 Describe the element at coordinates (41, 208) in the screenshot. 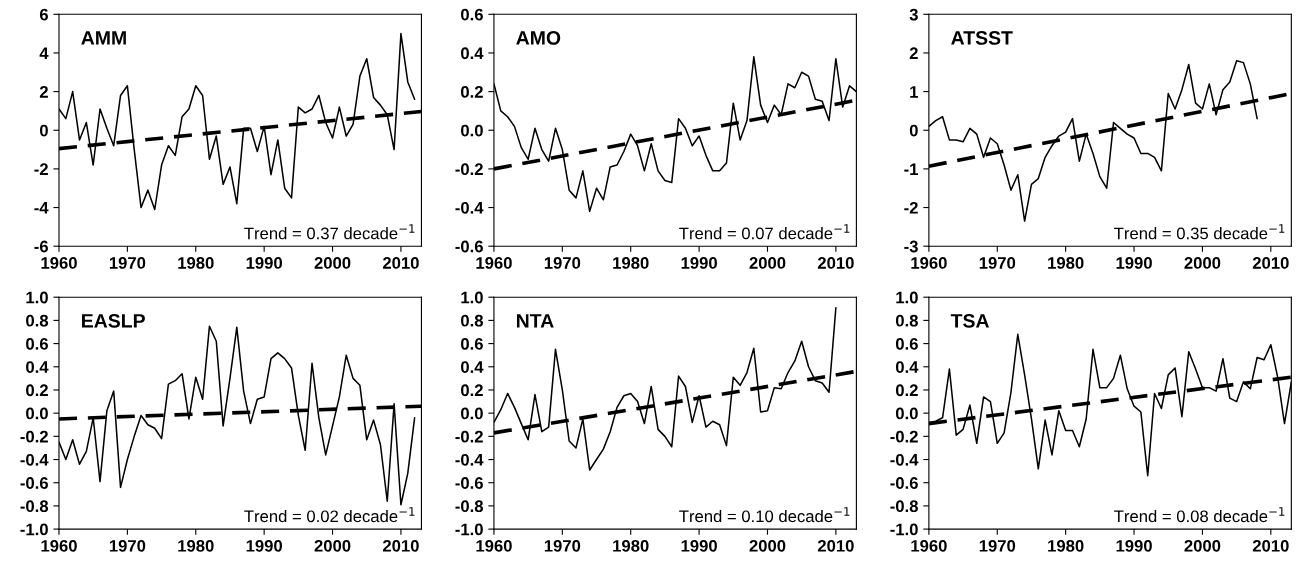

I see `y-tick-label: -4` at that location.